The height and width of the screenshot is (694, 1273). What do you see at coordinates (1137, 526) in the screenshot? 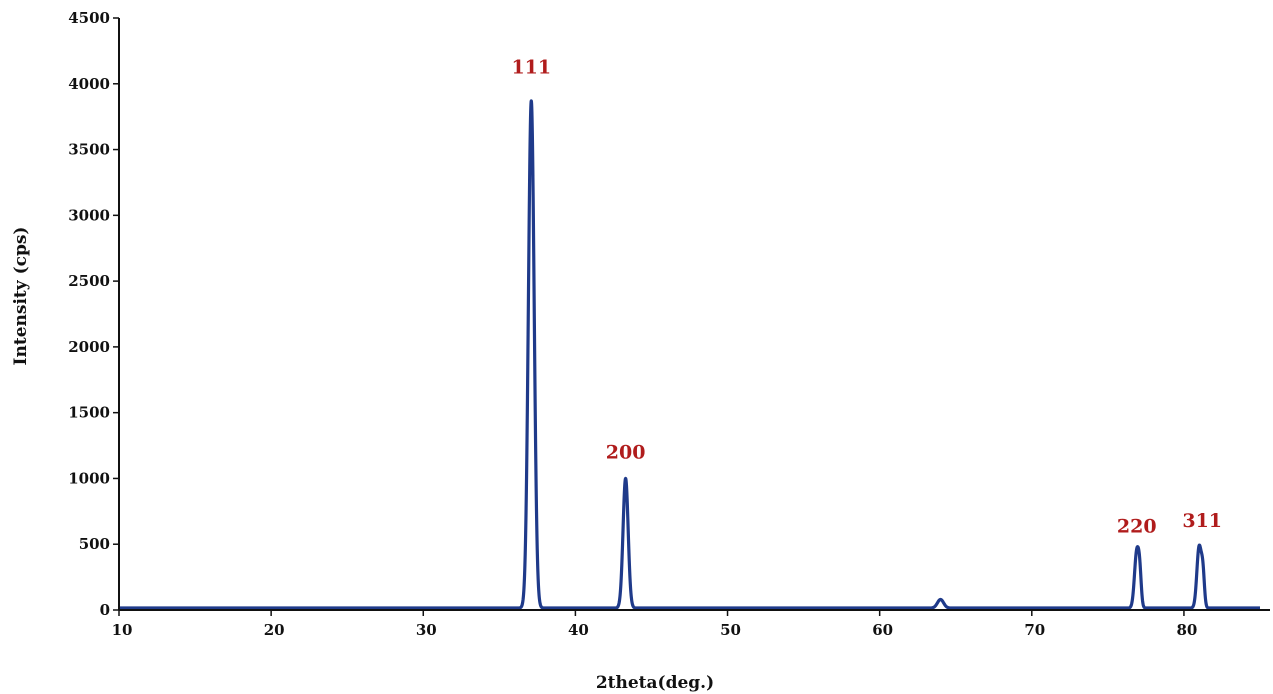
I see `peak-label: 220` at bounding box center [1137, 526].